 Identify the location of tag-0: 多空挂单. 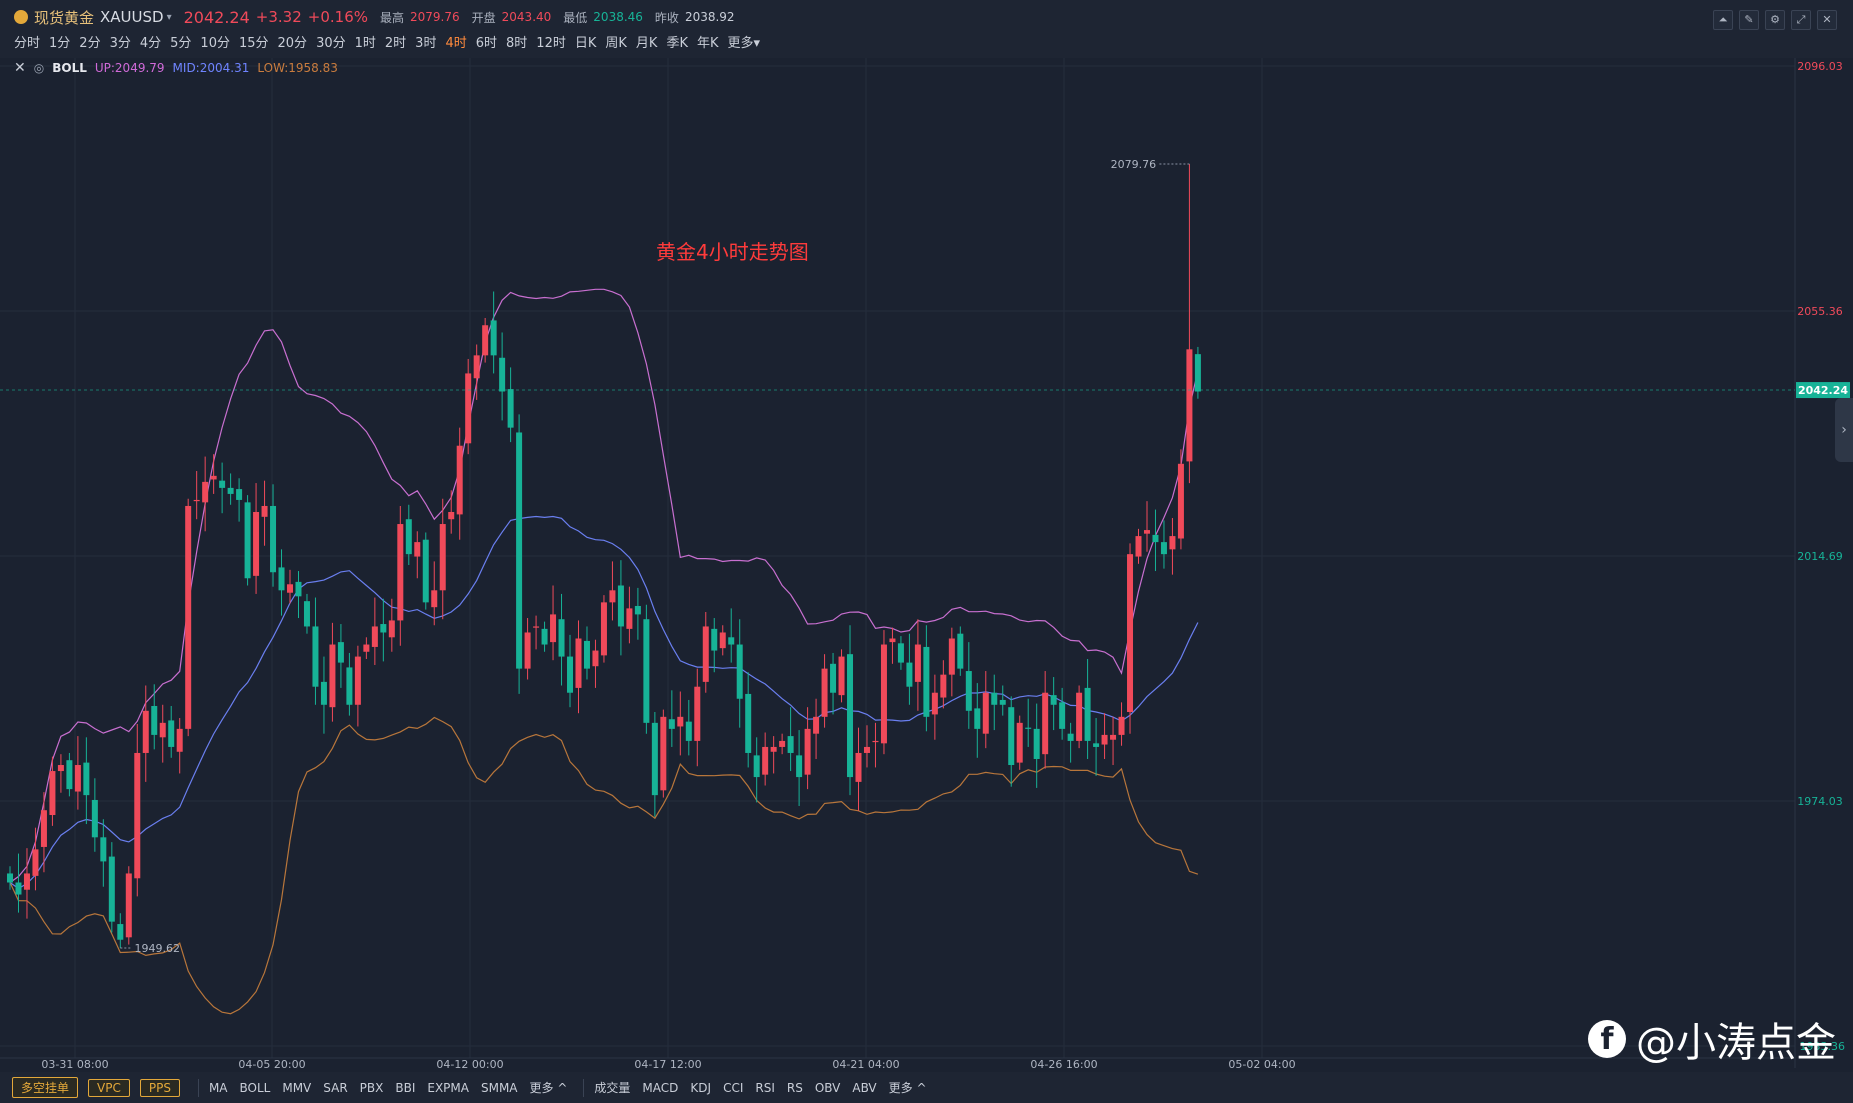
(45, 1087).